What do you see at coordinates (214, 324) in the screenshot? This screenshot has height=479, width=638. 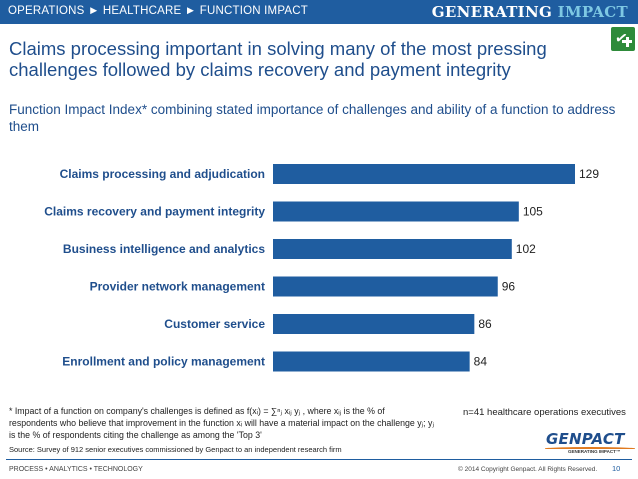 I see `category-label-4: Customer service` at bounding box center [214, 324].